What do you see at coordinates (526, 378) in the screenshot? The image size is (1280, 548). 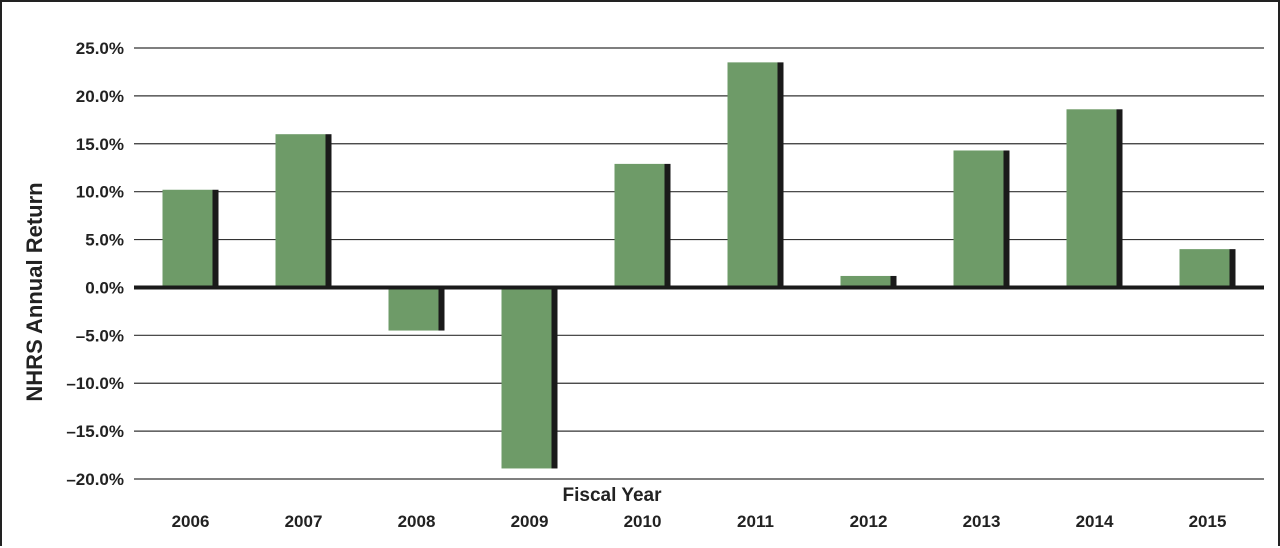 I see `bar-2009` at bounding box center [526, 378].